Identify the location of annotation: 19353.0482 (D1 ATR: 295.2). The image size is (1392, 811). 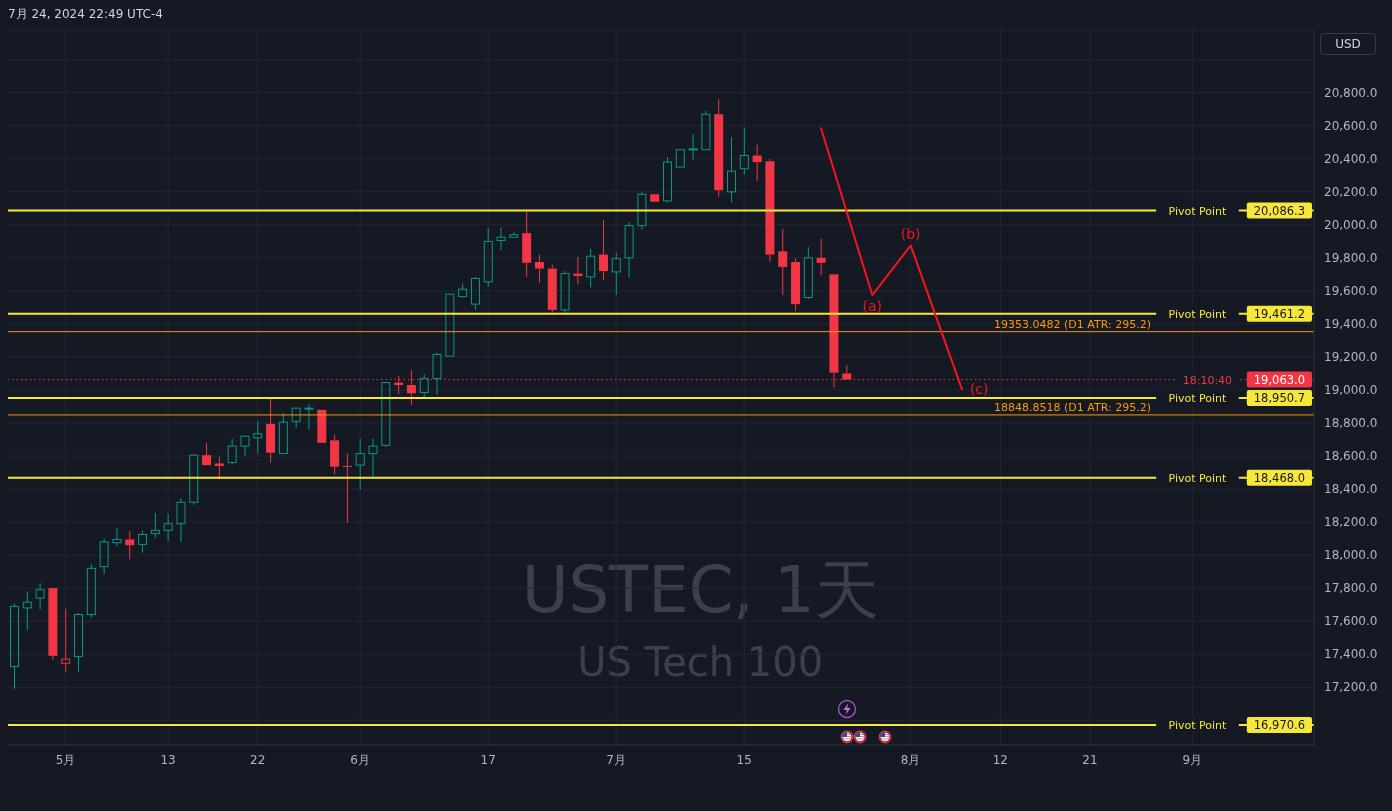
(1072, 324).